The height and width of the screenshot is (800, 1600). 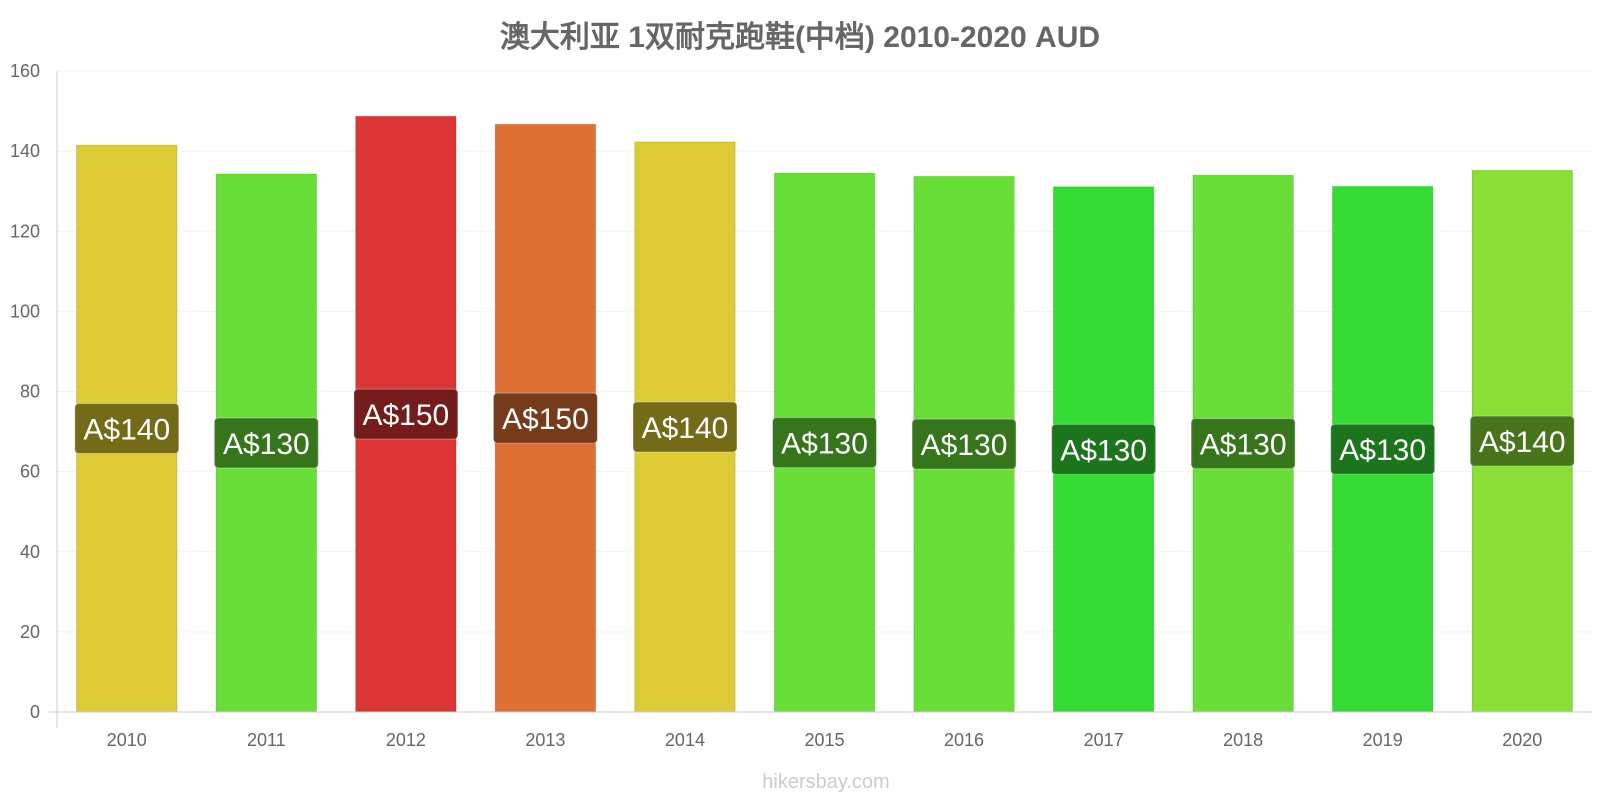 I want to click on data-label-2016: A$130, so click(x=964, y=444).